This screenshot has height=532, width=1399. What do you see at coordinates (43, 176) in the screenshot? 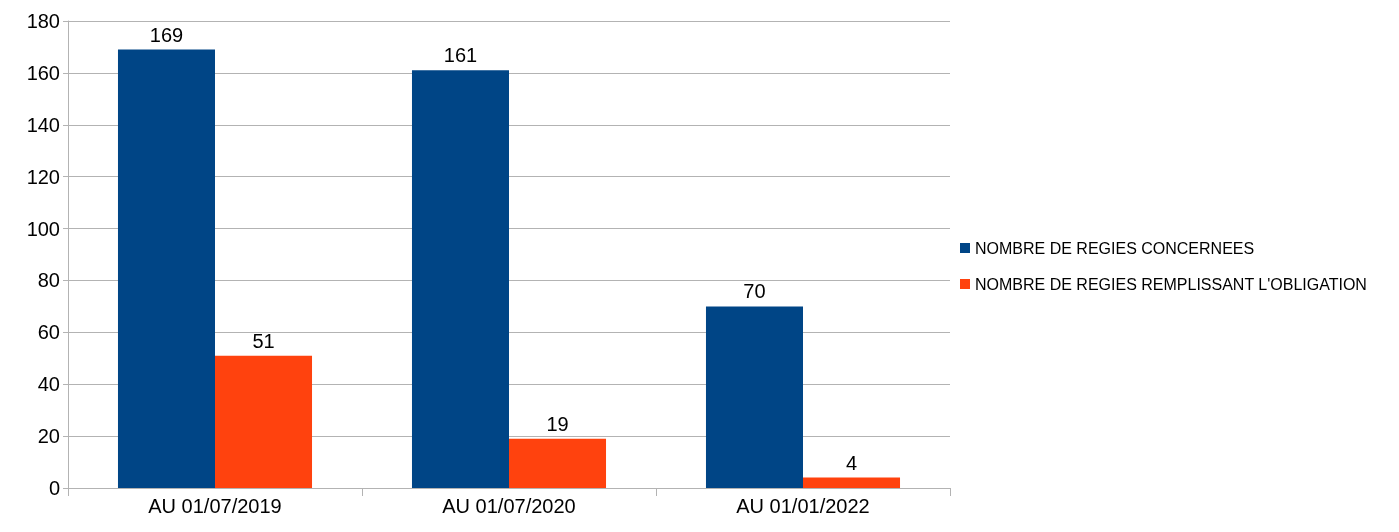
I see `y-tick-label: 120` at bounding box center [43, 176].